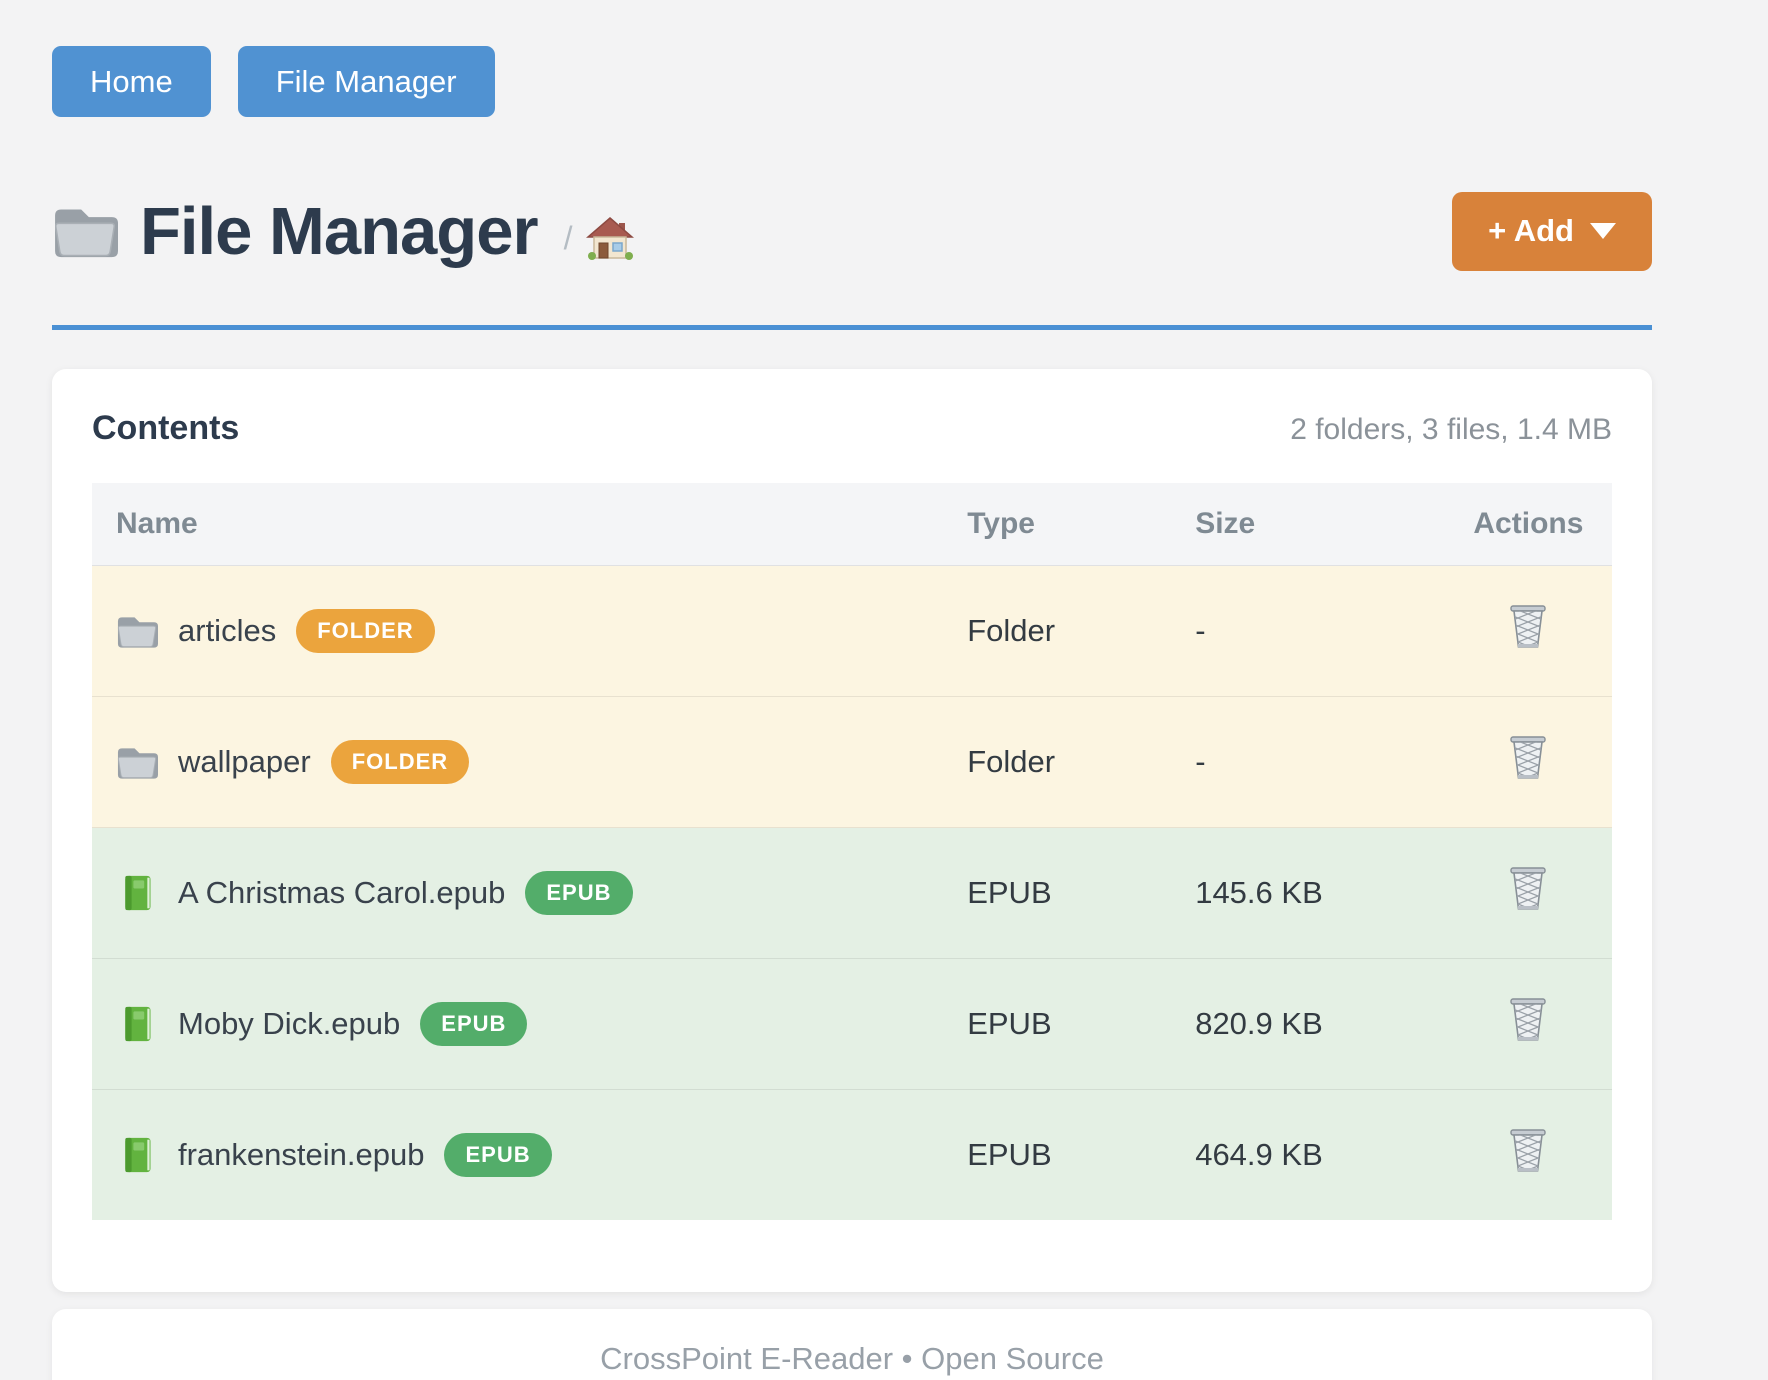  What do you see at coordinates (166, 428) in the screenshot?
I see `card-title: Contents` at bounding box center [166, 428].